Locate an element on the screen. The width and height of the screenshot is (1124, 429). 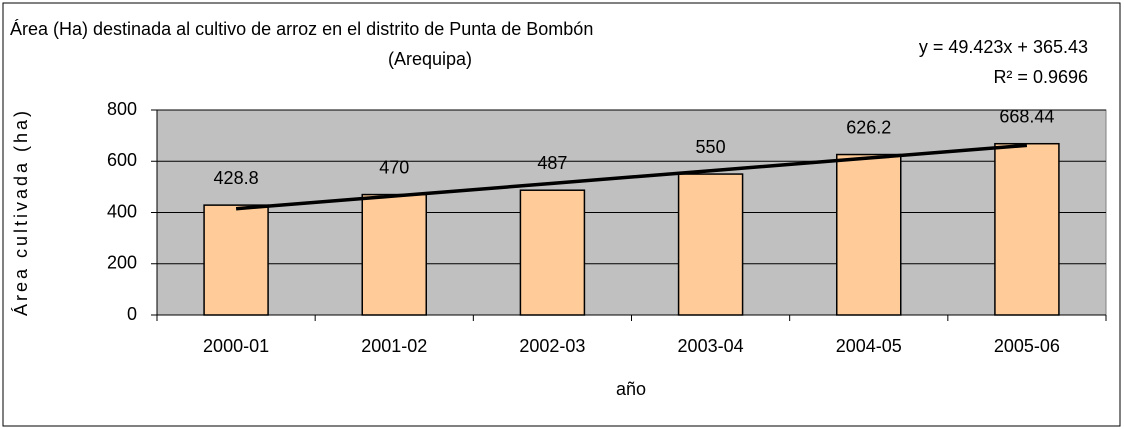
x-tick-label: 2003-04 is located at coordinates (711, 346).